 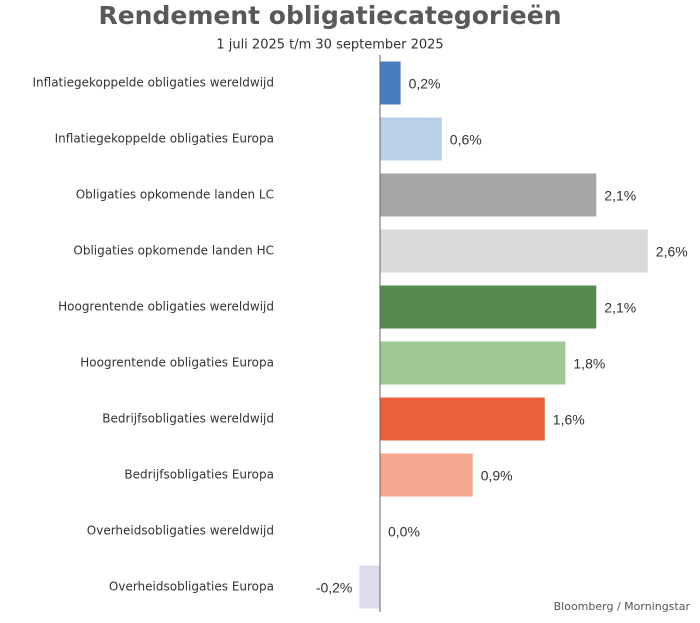 I want to click on category-label: Obligaties opkomende landen LC, so click(x=175, y=195).